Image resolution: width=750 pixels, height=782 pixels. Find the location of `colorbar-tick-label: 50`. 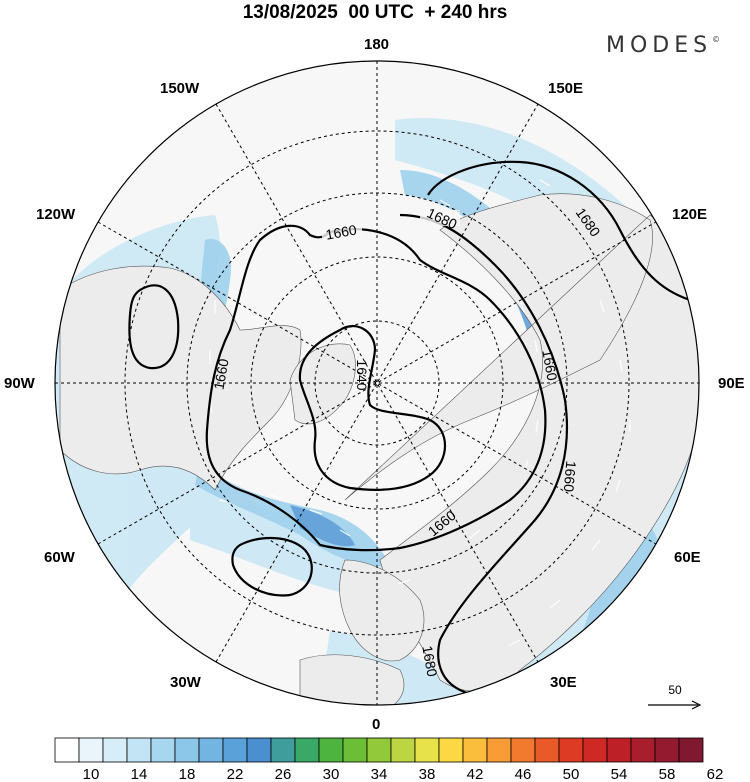

colorbar-tick-label: 50 is located at coordinates (571, 774).